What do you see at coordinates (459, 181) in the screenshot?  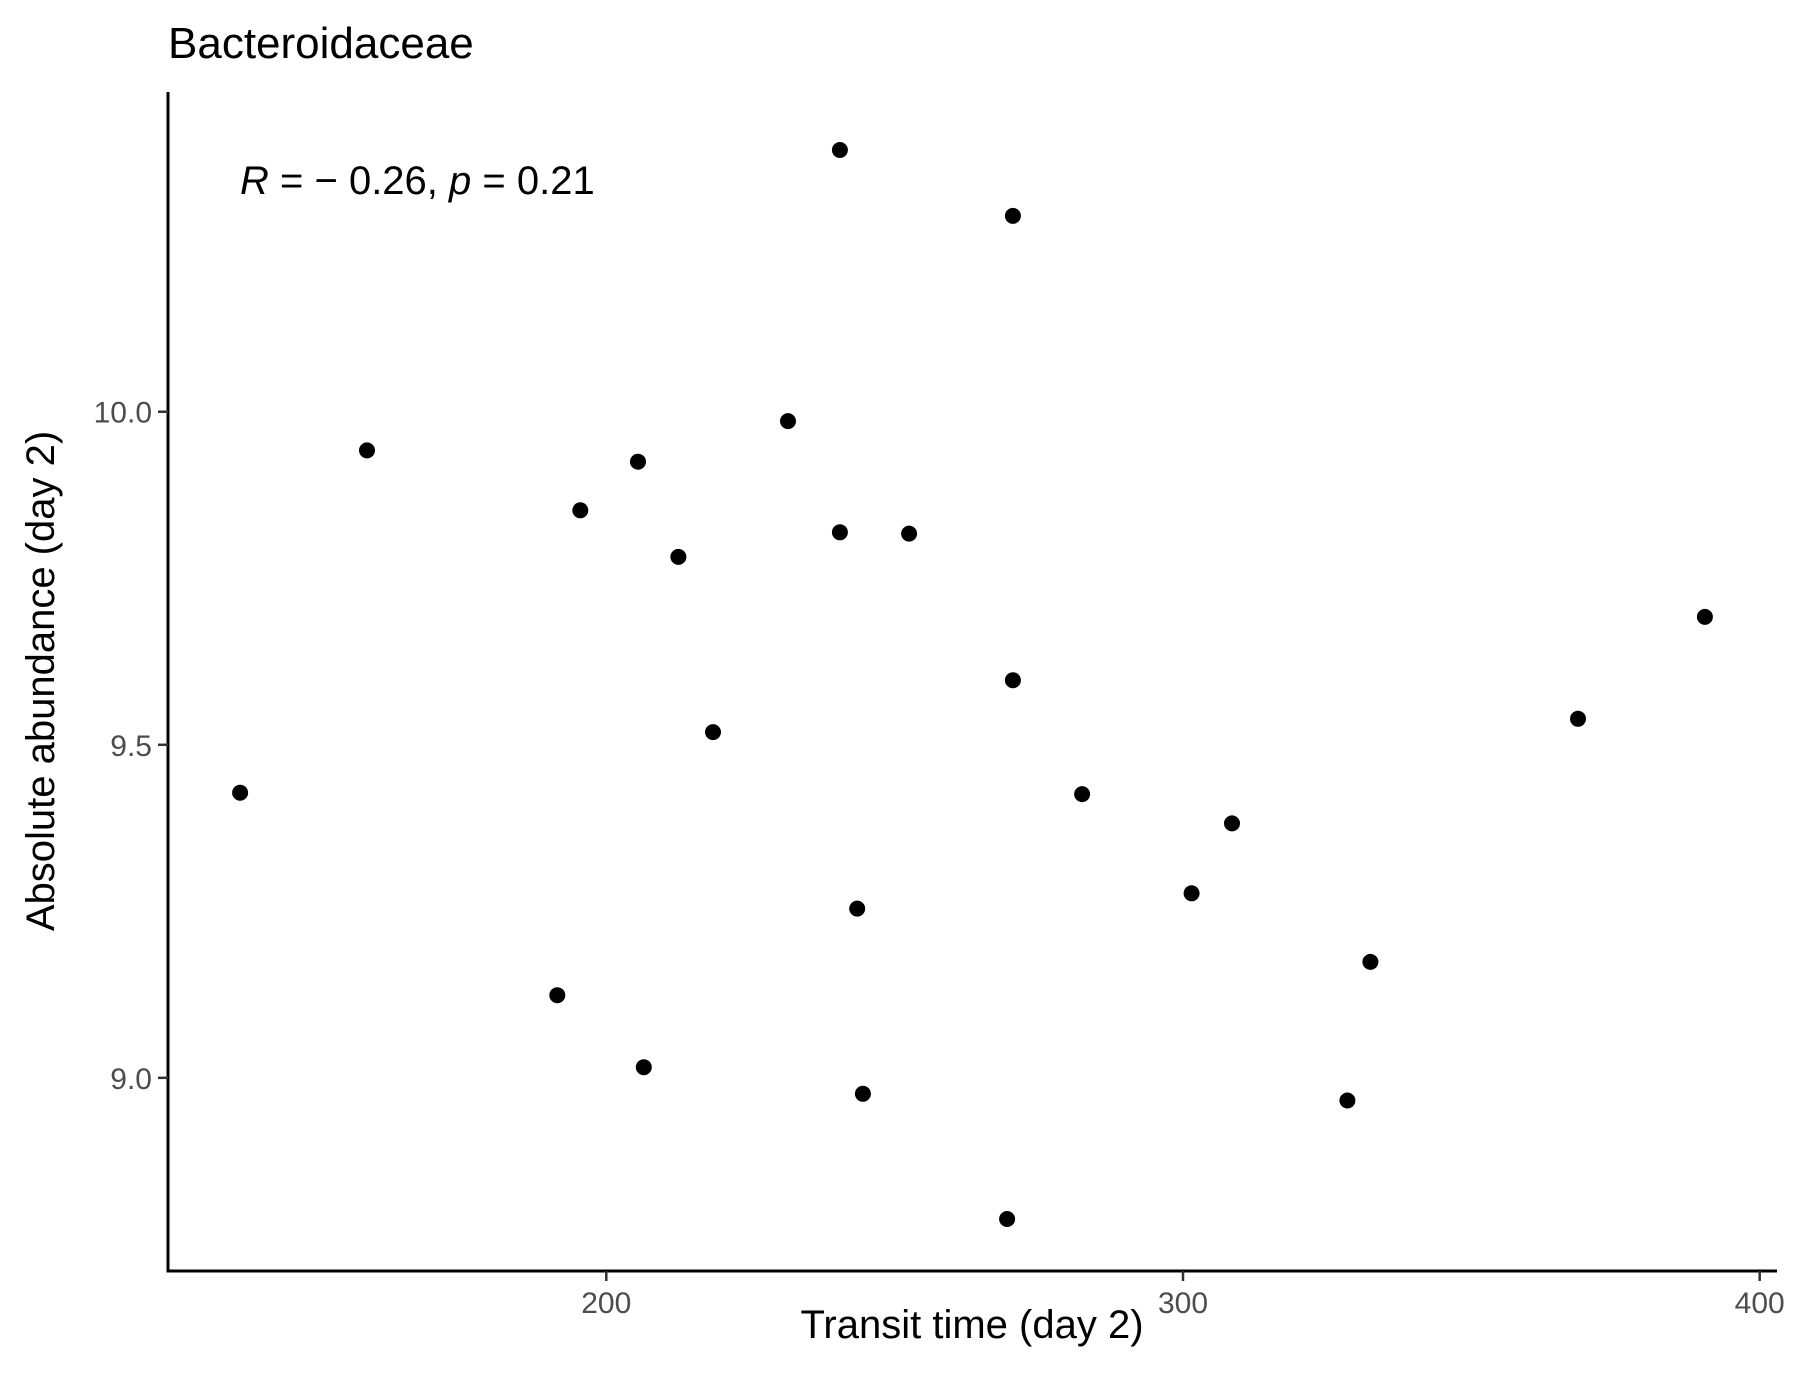 I see `annotation-p-symbol: p` at bounding box center [459, 181].